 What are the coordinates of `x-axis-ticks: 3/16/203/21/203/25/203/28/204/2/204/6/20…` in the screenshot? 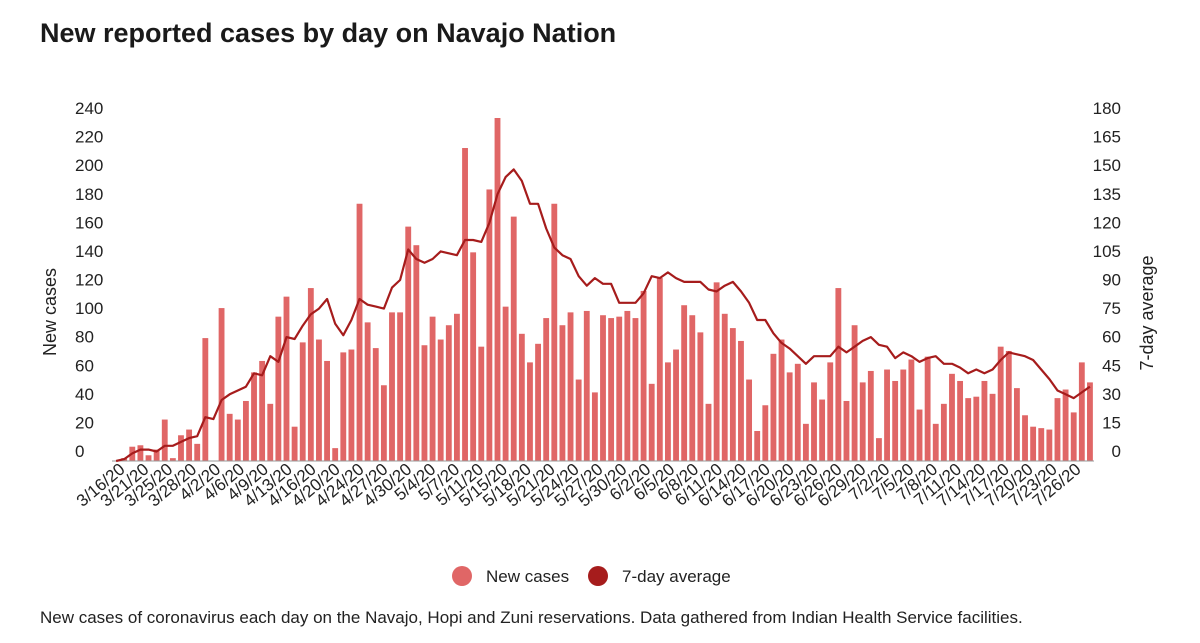 It's located at (579, 485).